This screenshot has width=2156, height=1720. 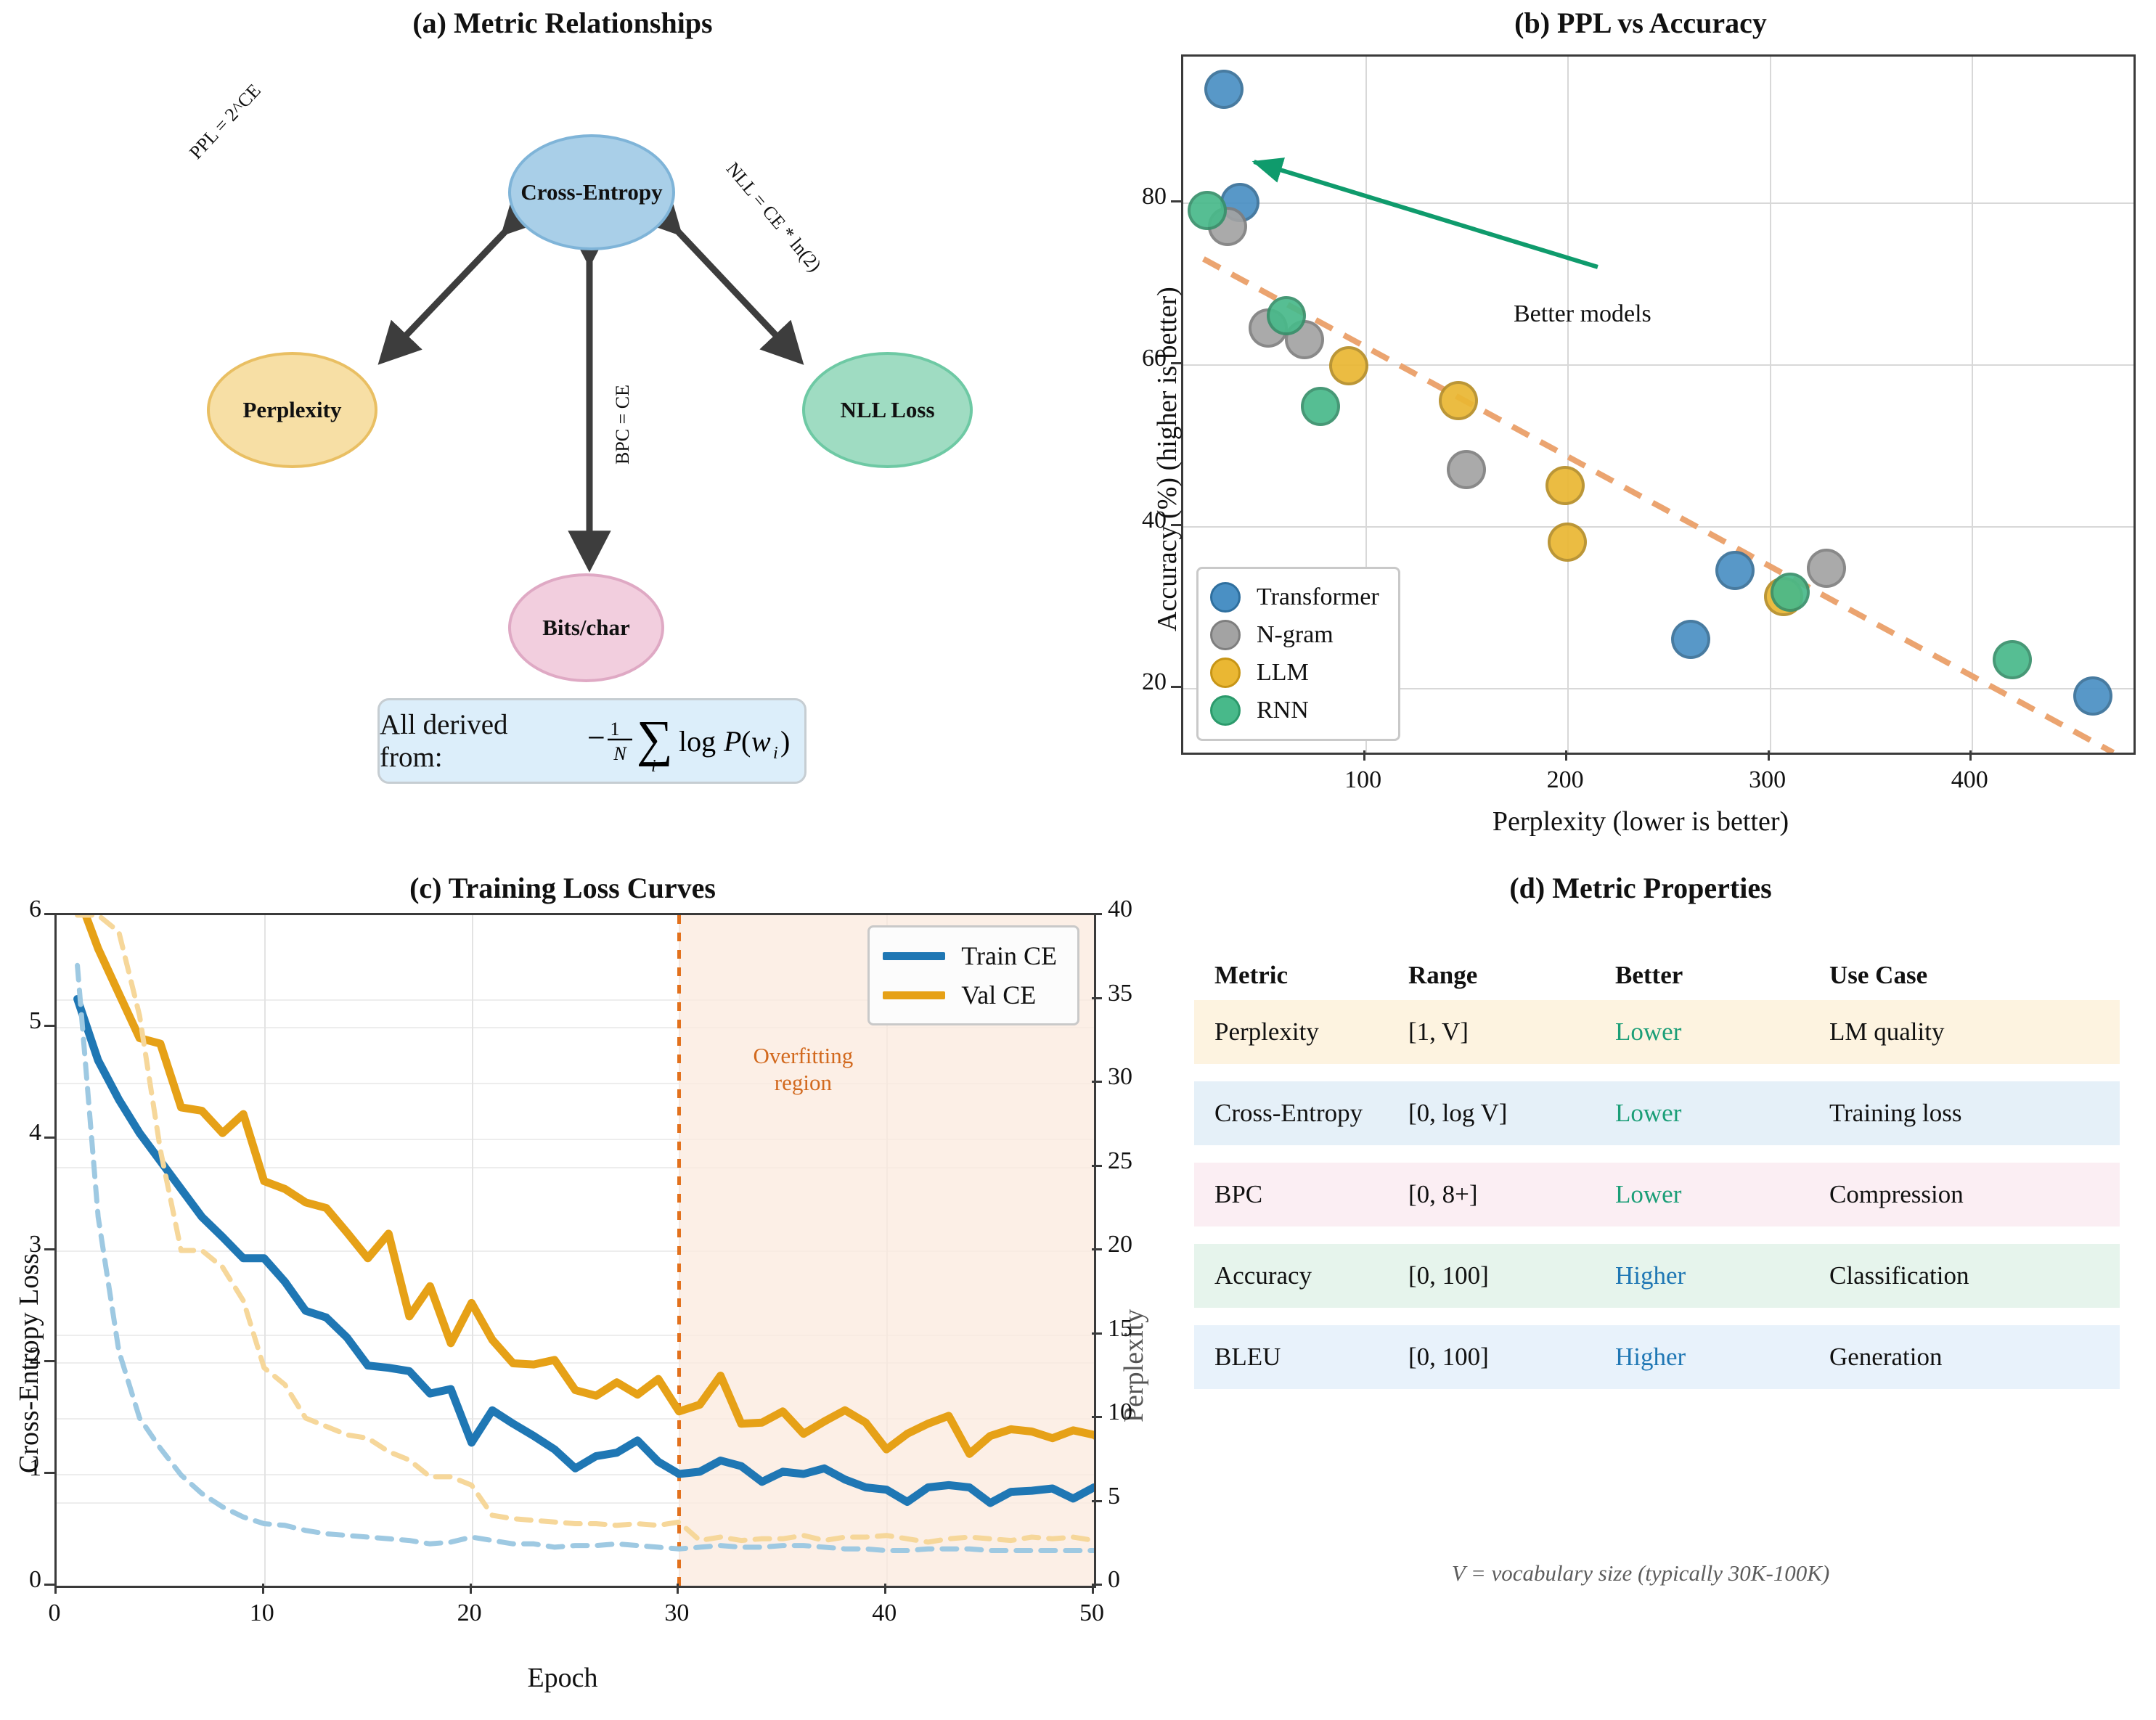 I want to click on node-bits-char: Bits/char, so click(x=586, y=627).